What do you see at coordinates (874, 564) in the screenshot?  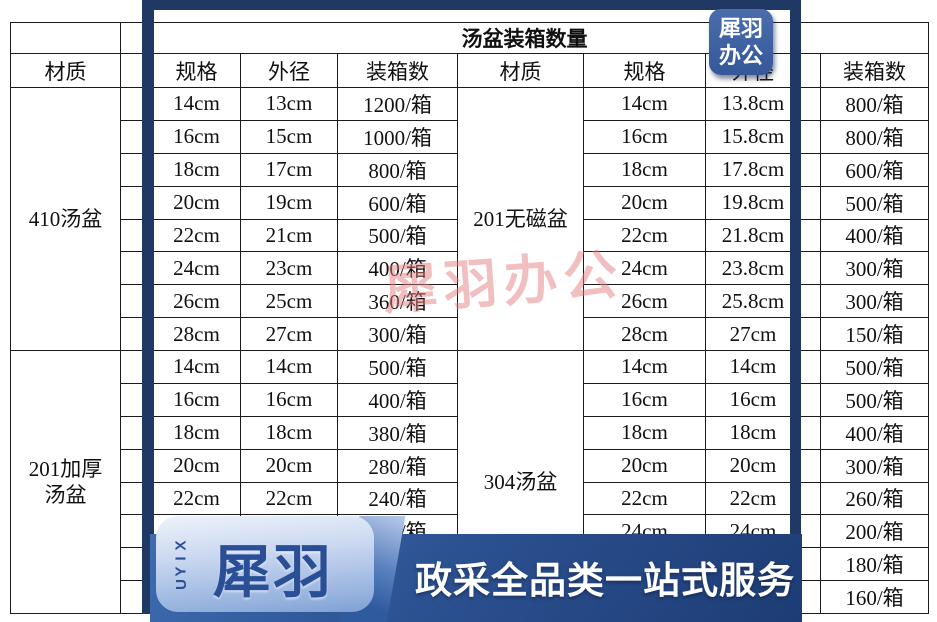 I see `qty-cell: 180/箱` at bounding box center [874, 564].